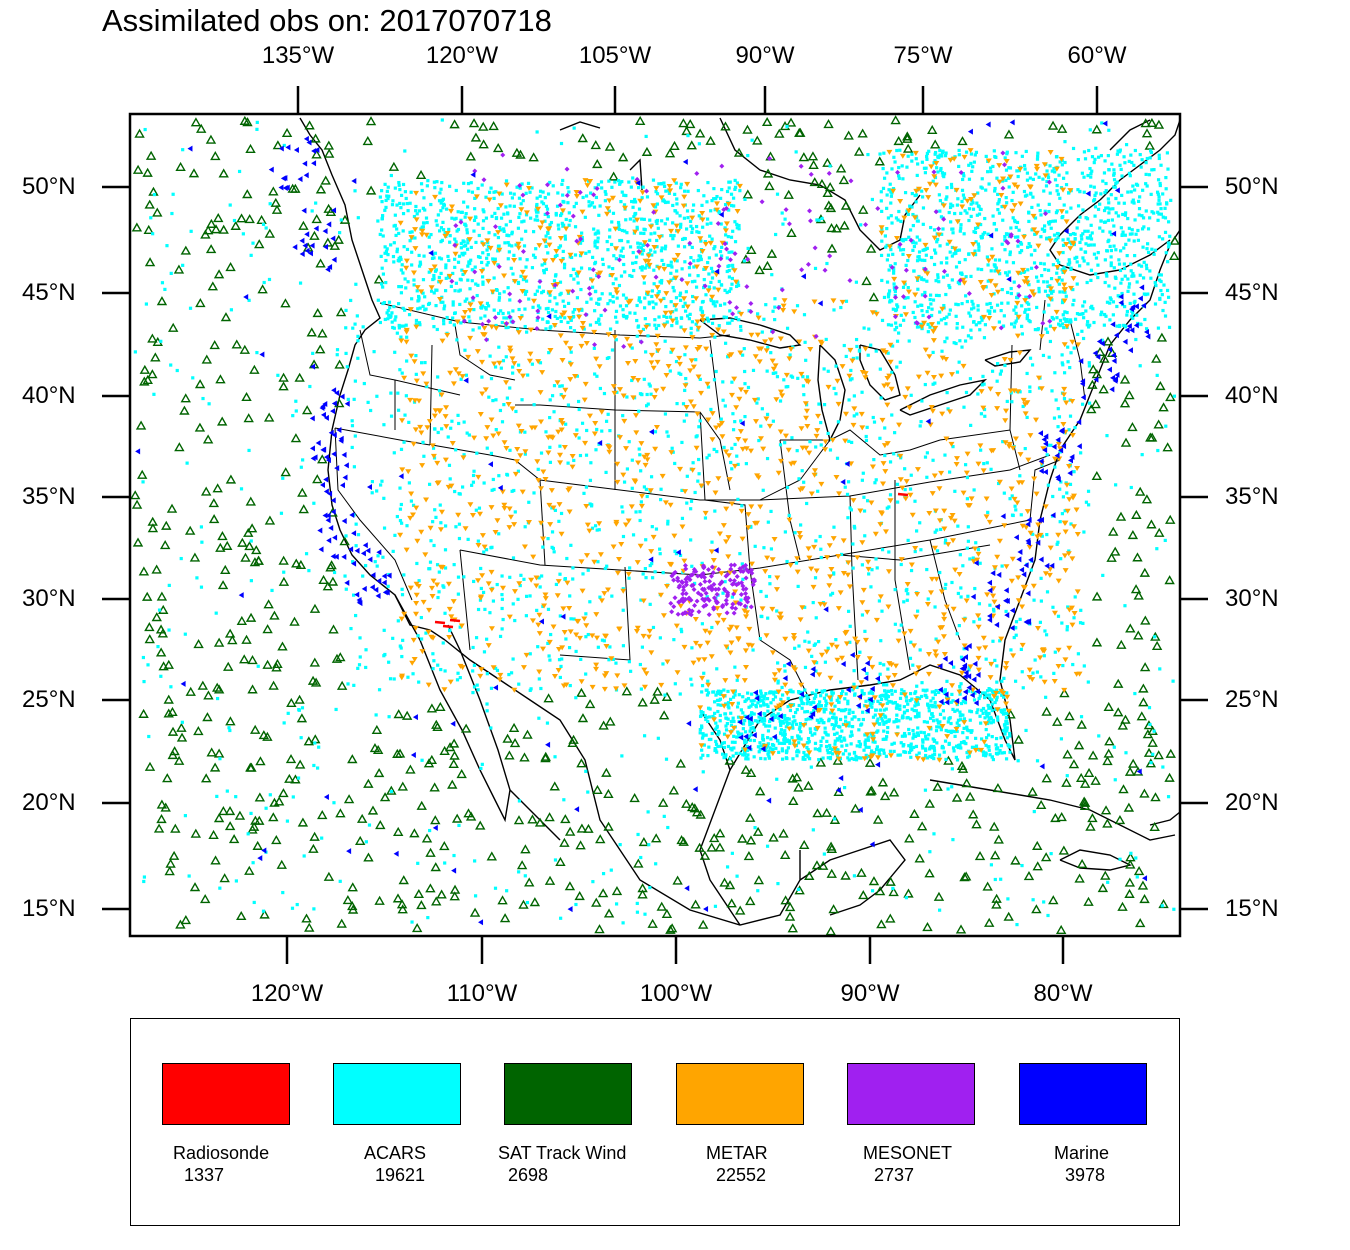 The image size is (1350, 1250). I want to click on right-axis-label-45n: 45°N, so click(1252, 292).